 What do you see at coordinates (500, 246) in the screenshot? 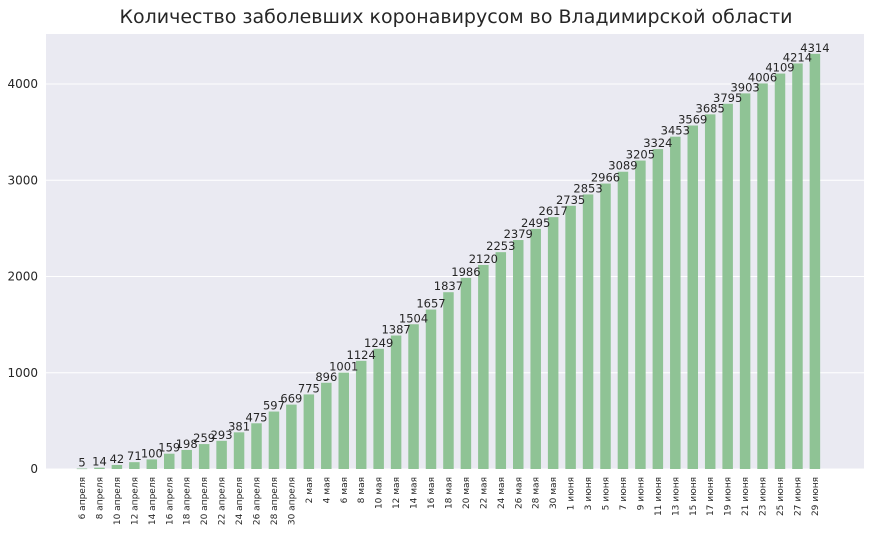
I see `data-label: 2253` at bounding box center [500, 246].